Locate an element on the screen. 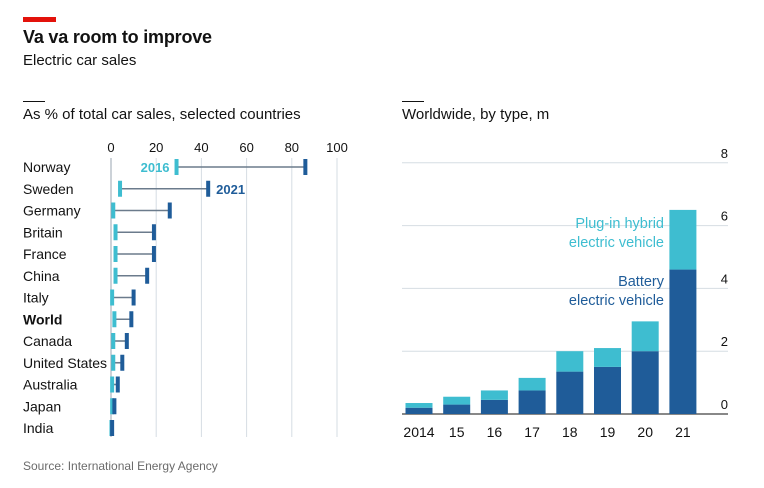  x-category-label: 15 is located at coordinates (457, 432).